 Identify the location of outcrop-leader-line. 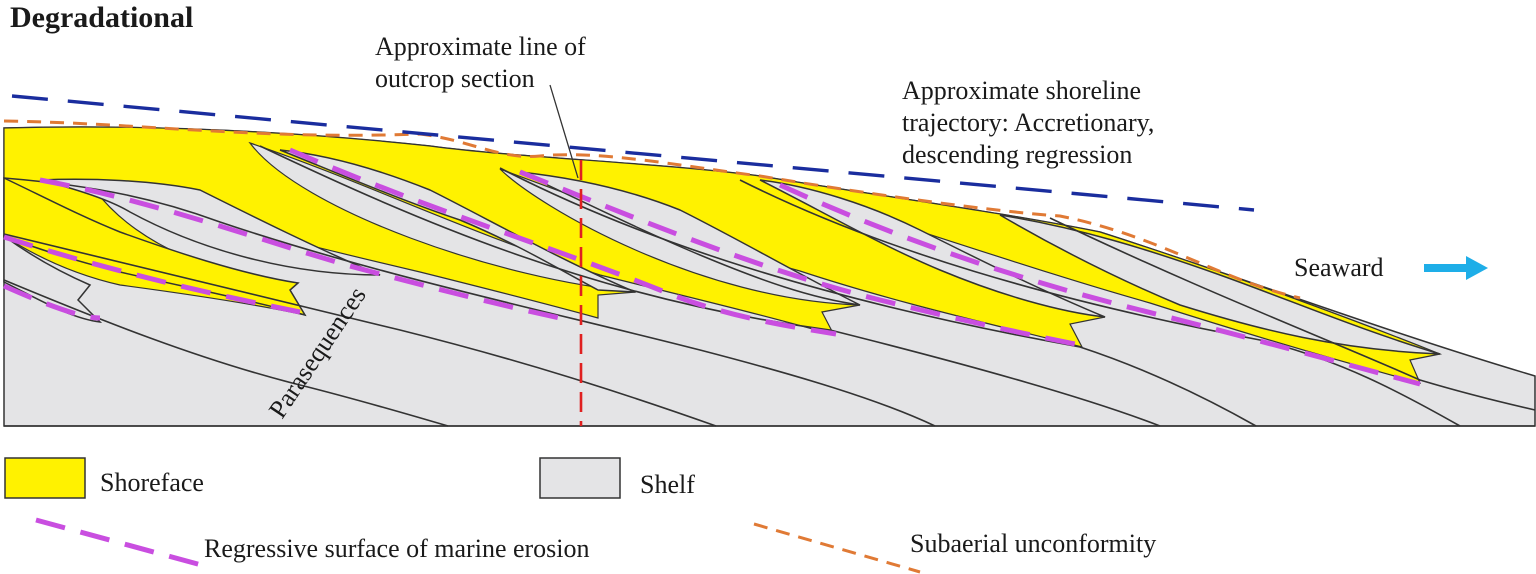
(564, 131).